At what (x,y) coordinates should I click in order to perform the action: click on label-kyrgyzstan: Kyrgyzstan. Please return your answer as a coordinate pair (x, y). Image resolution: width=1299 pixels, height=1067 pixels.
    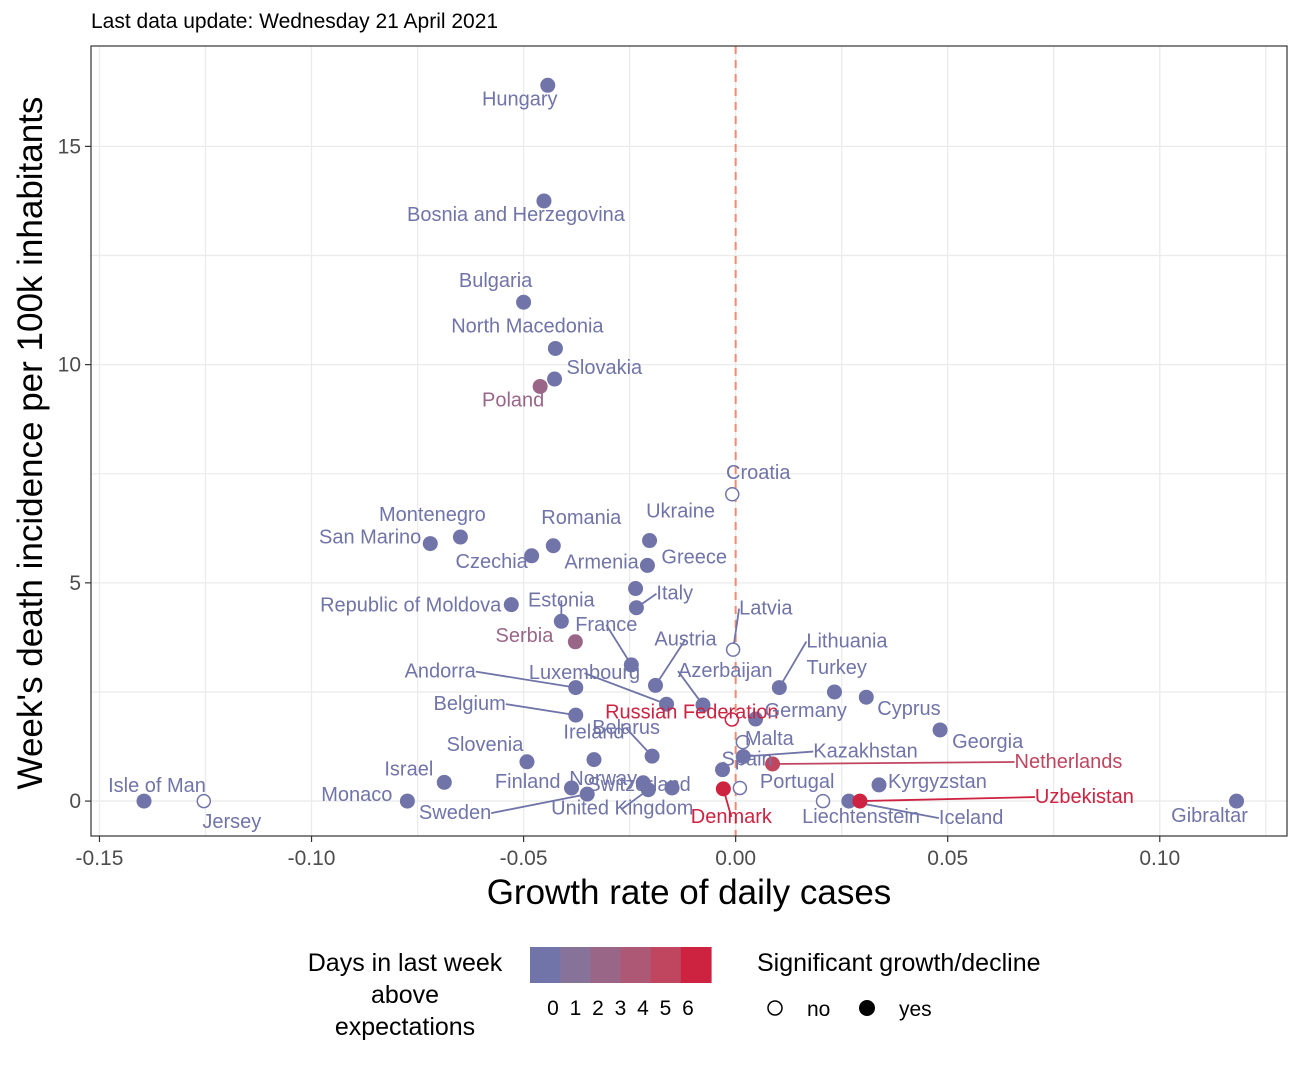
    Looking at the image, I should click on (937, 782).